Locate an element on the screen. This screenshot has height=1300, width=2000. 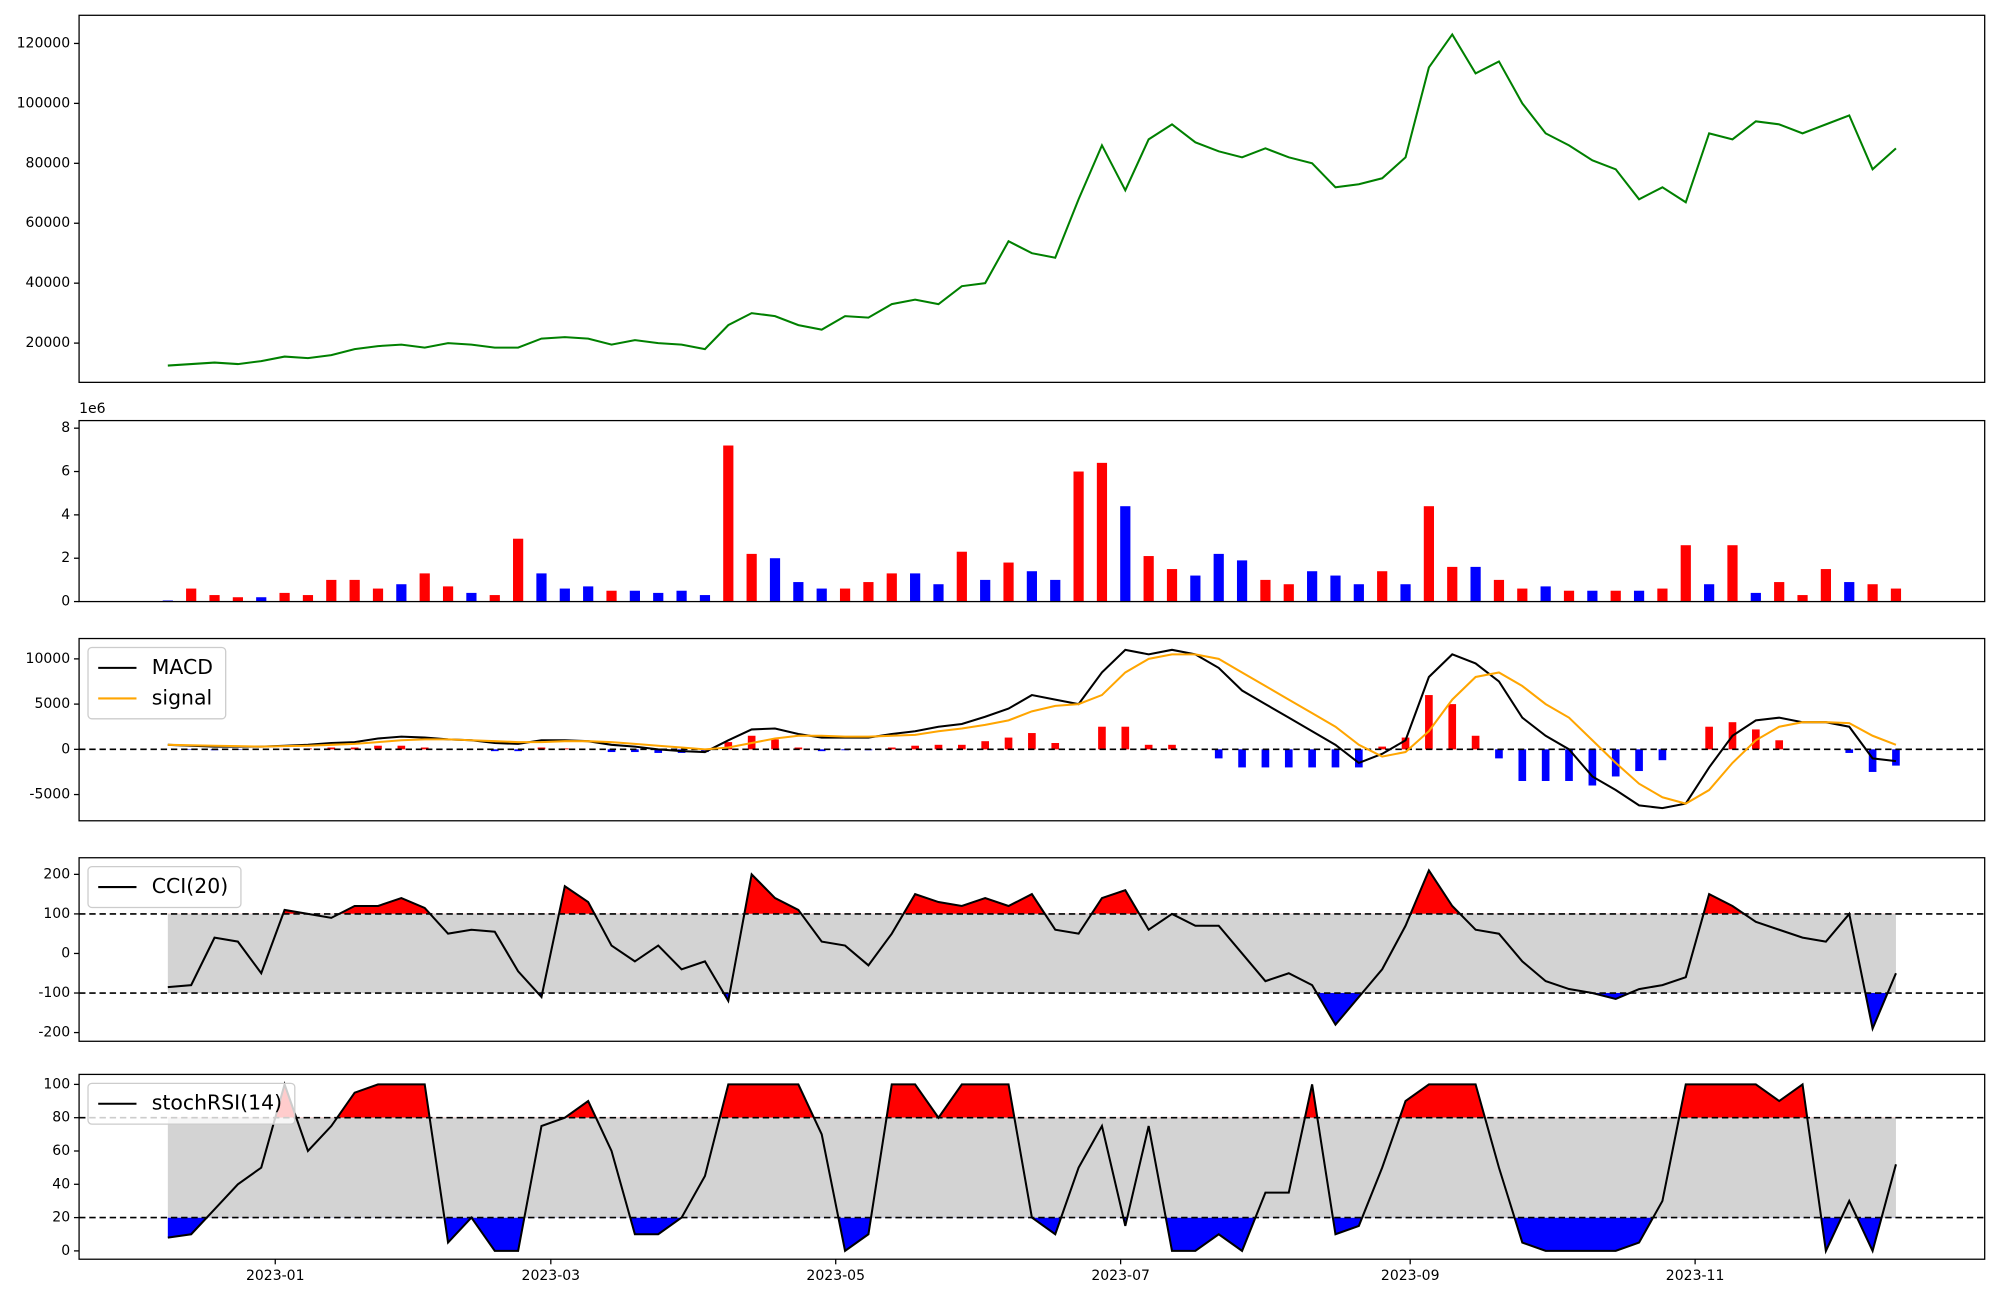
series-line is located at coordinates (1032, 729).